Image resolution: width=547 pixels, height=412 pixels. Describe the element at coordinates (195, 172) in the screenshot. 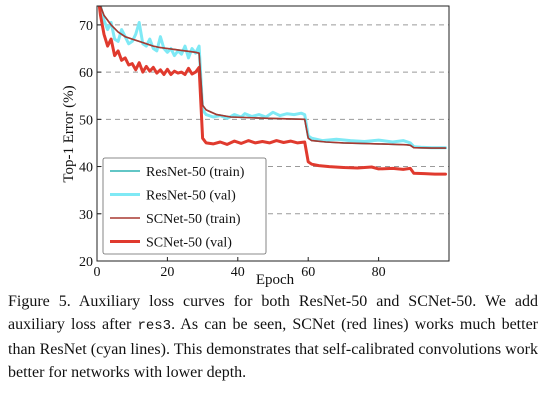

I see `legend-label-0: ResNet-50 (train)` at that location.